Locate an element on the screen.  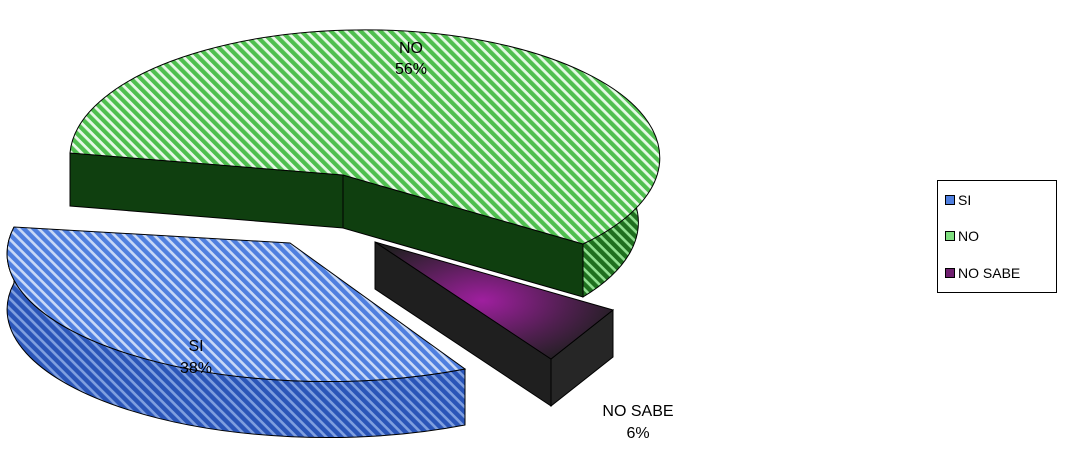
legend-item-si: SI is located at coordinates (958, 200).